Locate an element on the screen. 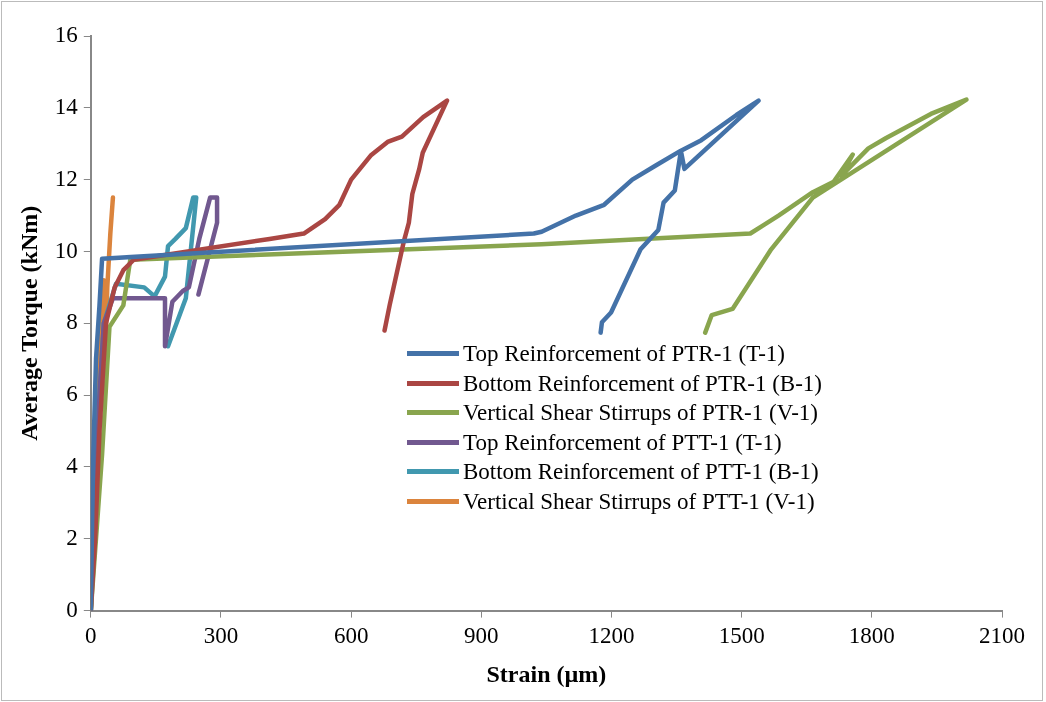 The height and width of the screenshot is (702, 1046). x-tick-label: 2100 is located at coordinates (1002, 636).